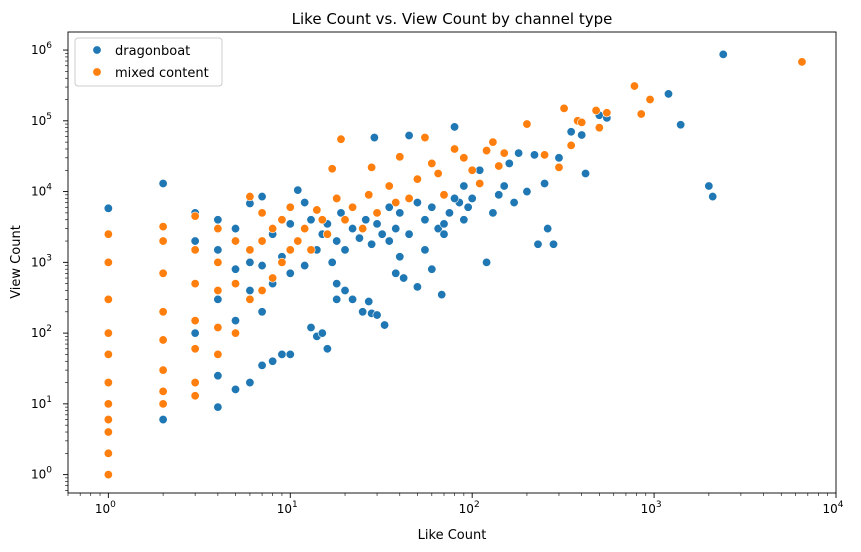 This screenshot has height=552, width=861. What do you see at coordinates (287, 508) in the screenshot?
I see `x-tick-label: 101` at bounding box center [287, 508].